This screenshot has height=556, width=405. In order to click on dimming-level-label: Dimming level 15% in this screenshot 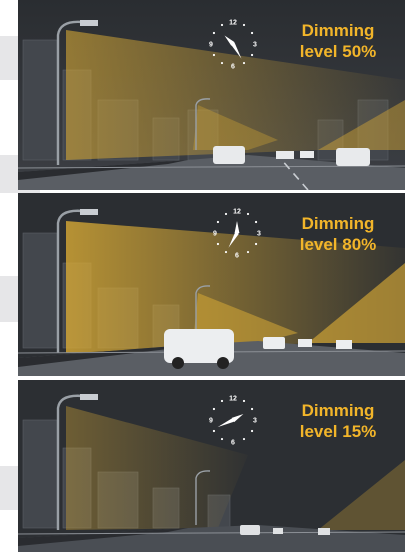, I will do `click(338, 421)`.